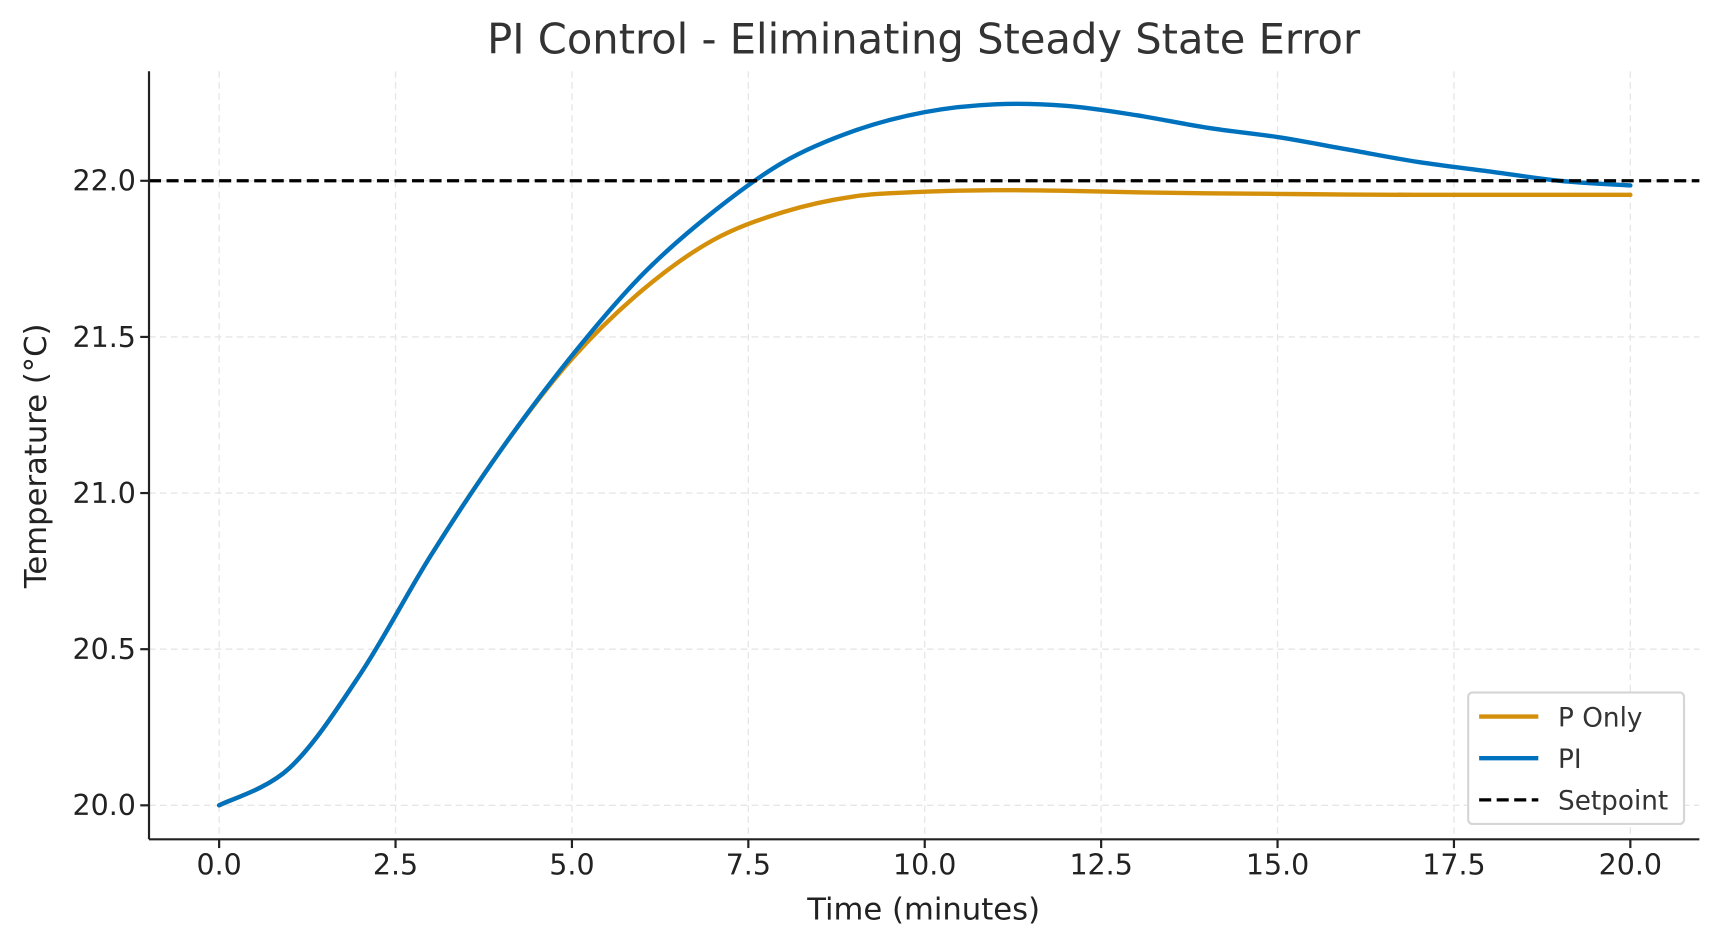  I want to click on legend-frame, so click(1576, 758).